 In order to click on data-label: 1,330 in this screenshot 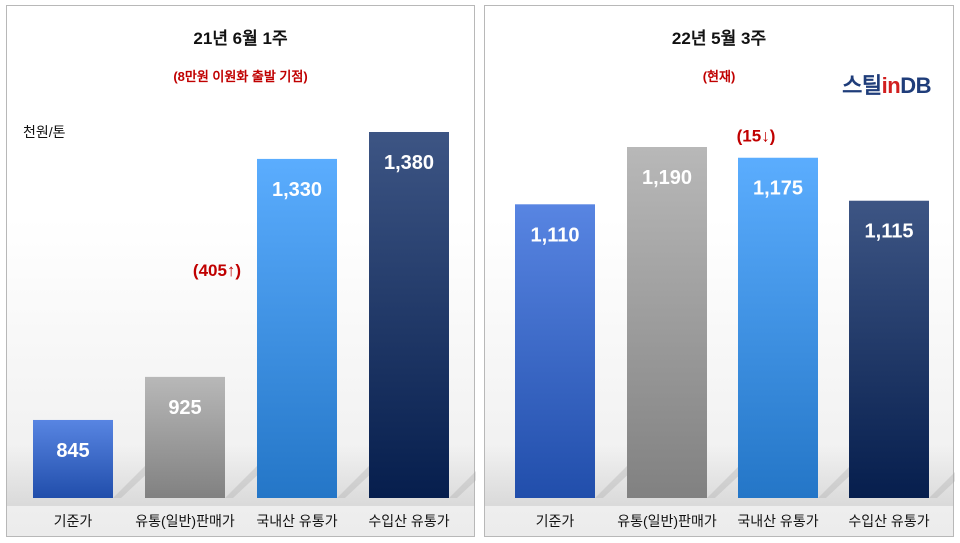, I will do `click(297, 190)`.